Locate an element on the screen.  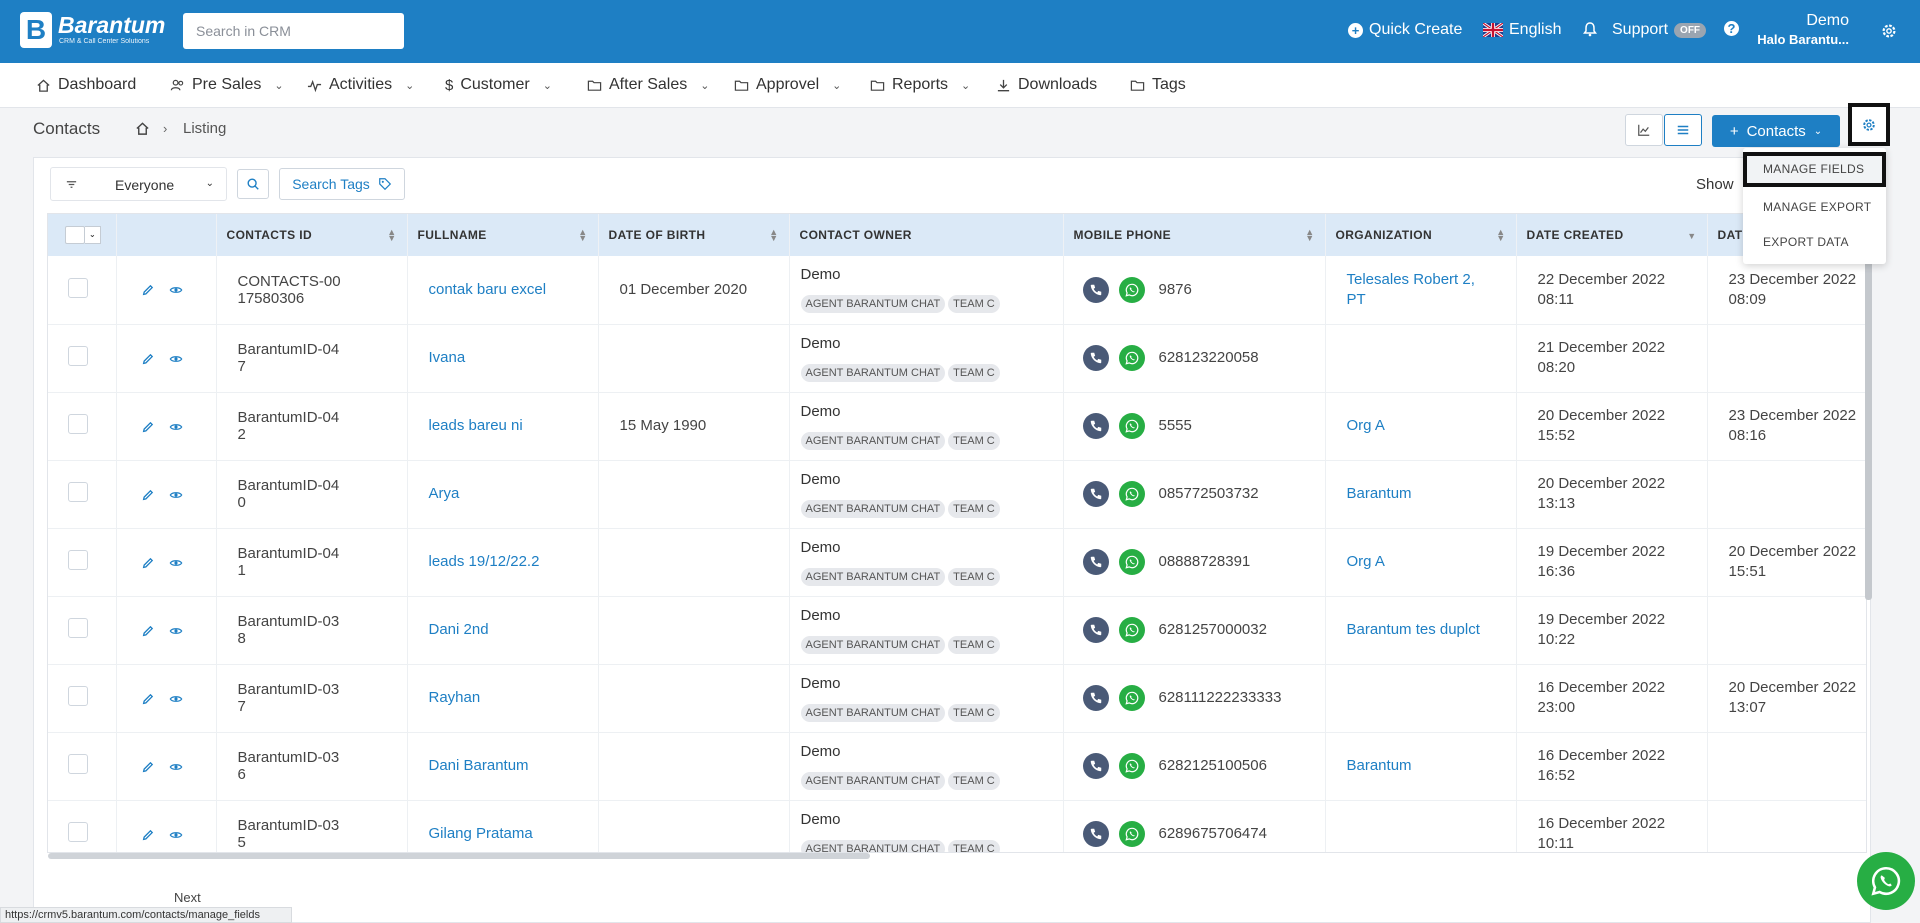
contact-name-link: Arya is located at coordinates (444, 493).